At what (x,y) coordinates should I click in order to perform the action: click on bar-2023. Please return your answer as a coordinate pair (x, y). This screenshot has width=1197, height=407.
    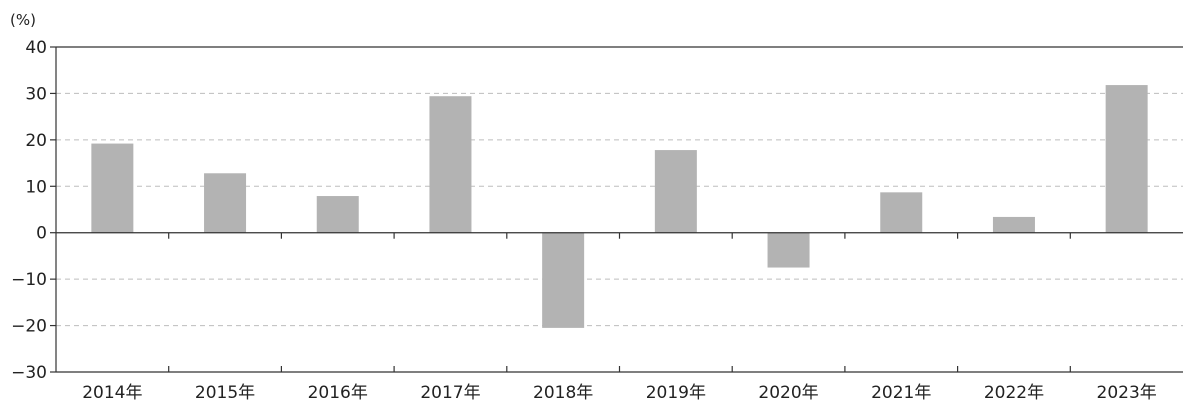
    Looking at the image, I should click on (1126, 159).